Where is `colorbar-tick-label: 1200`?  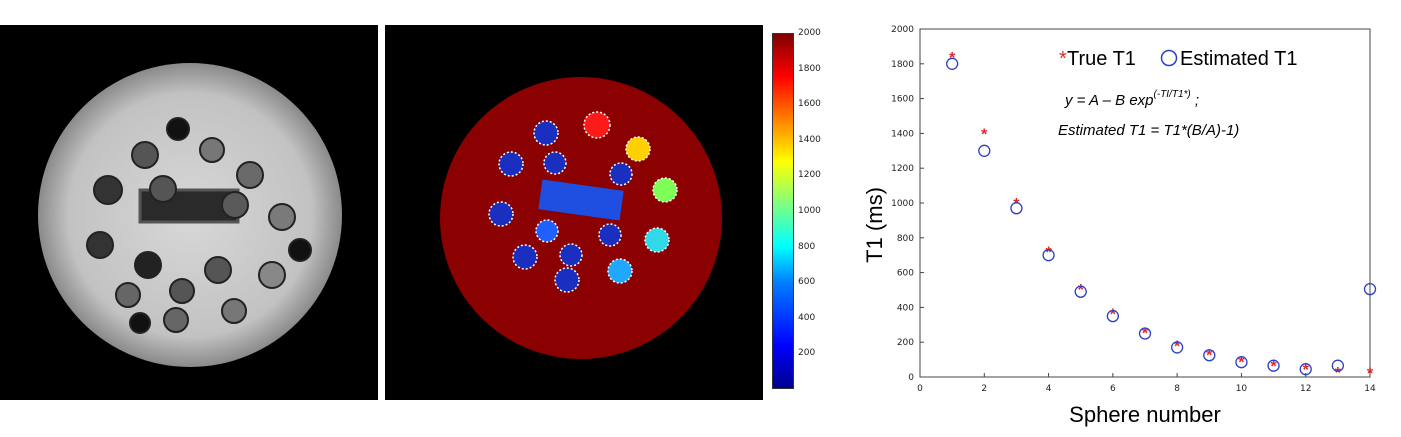
colorbar-tick-label: 1200 is located at coordinates (809, 175).